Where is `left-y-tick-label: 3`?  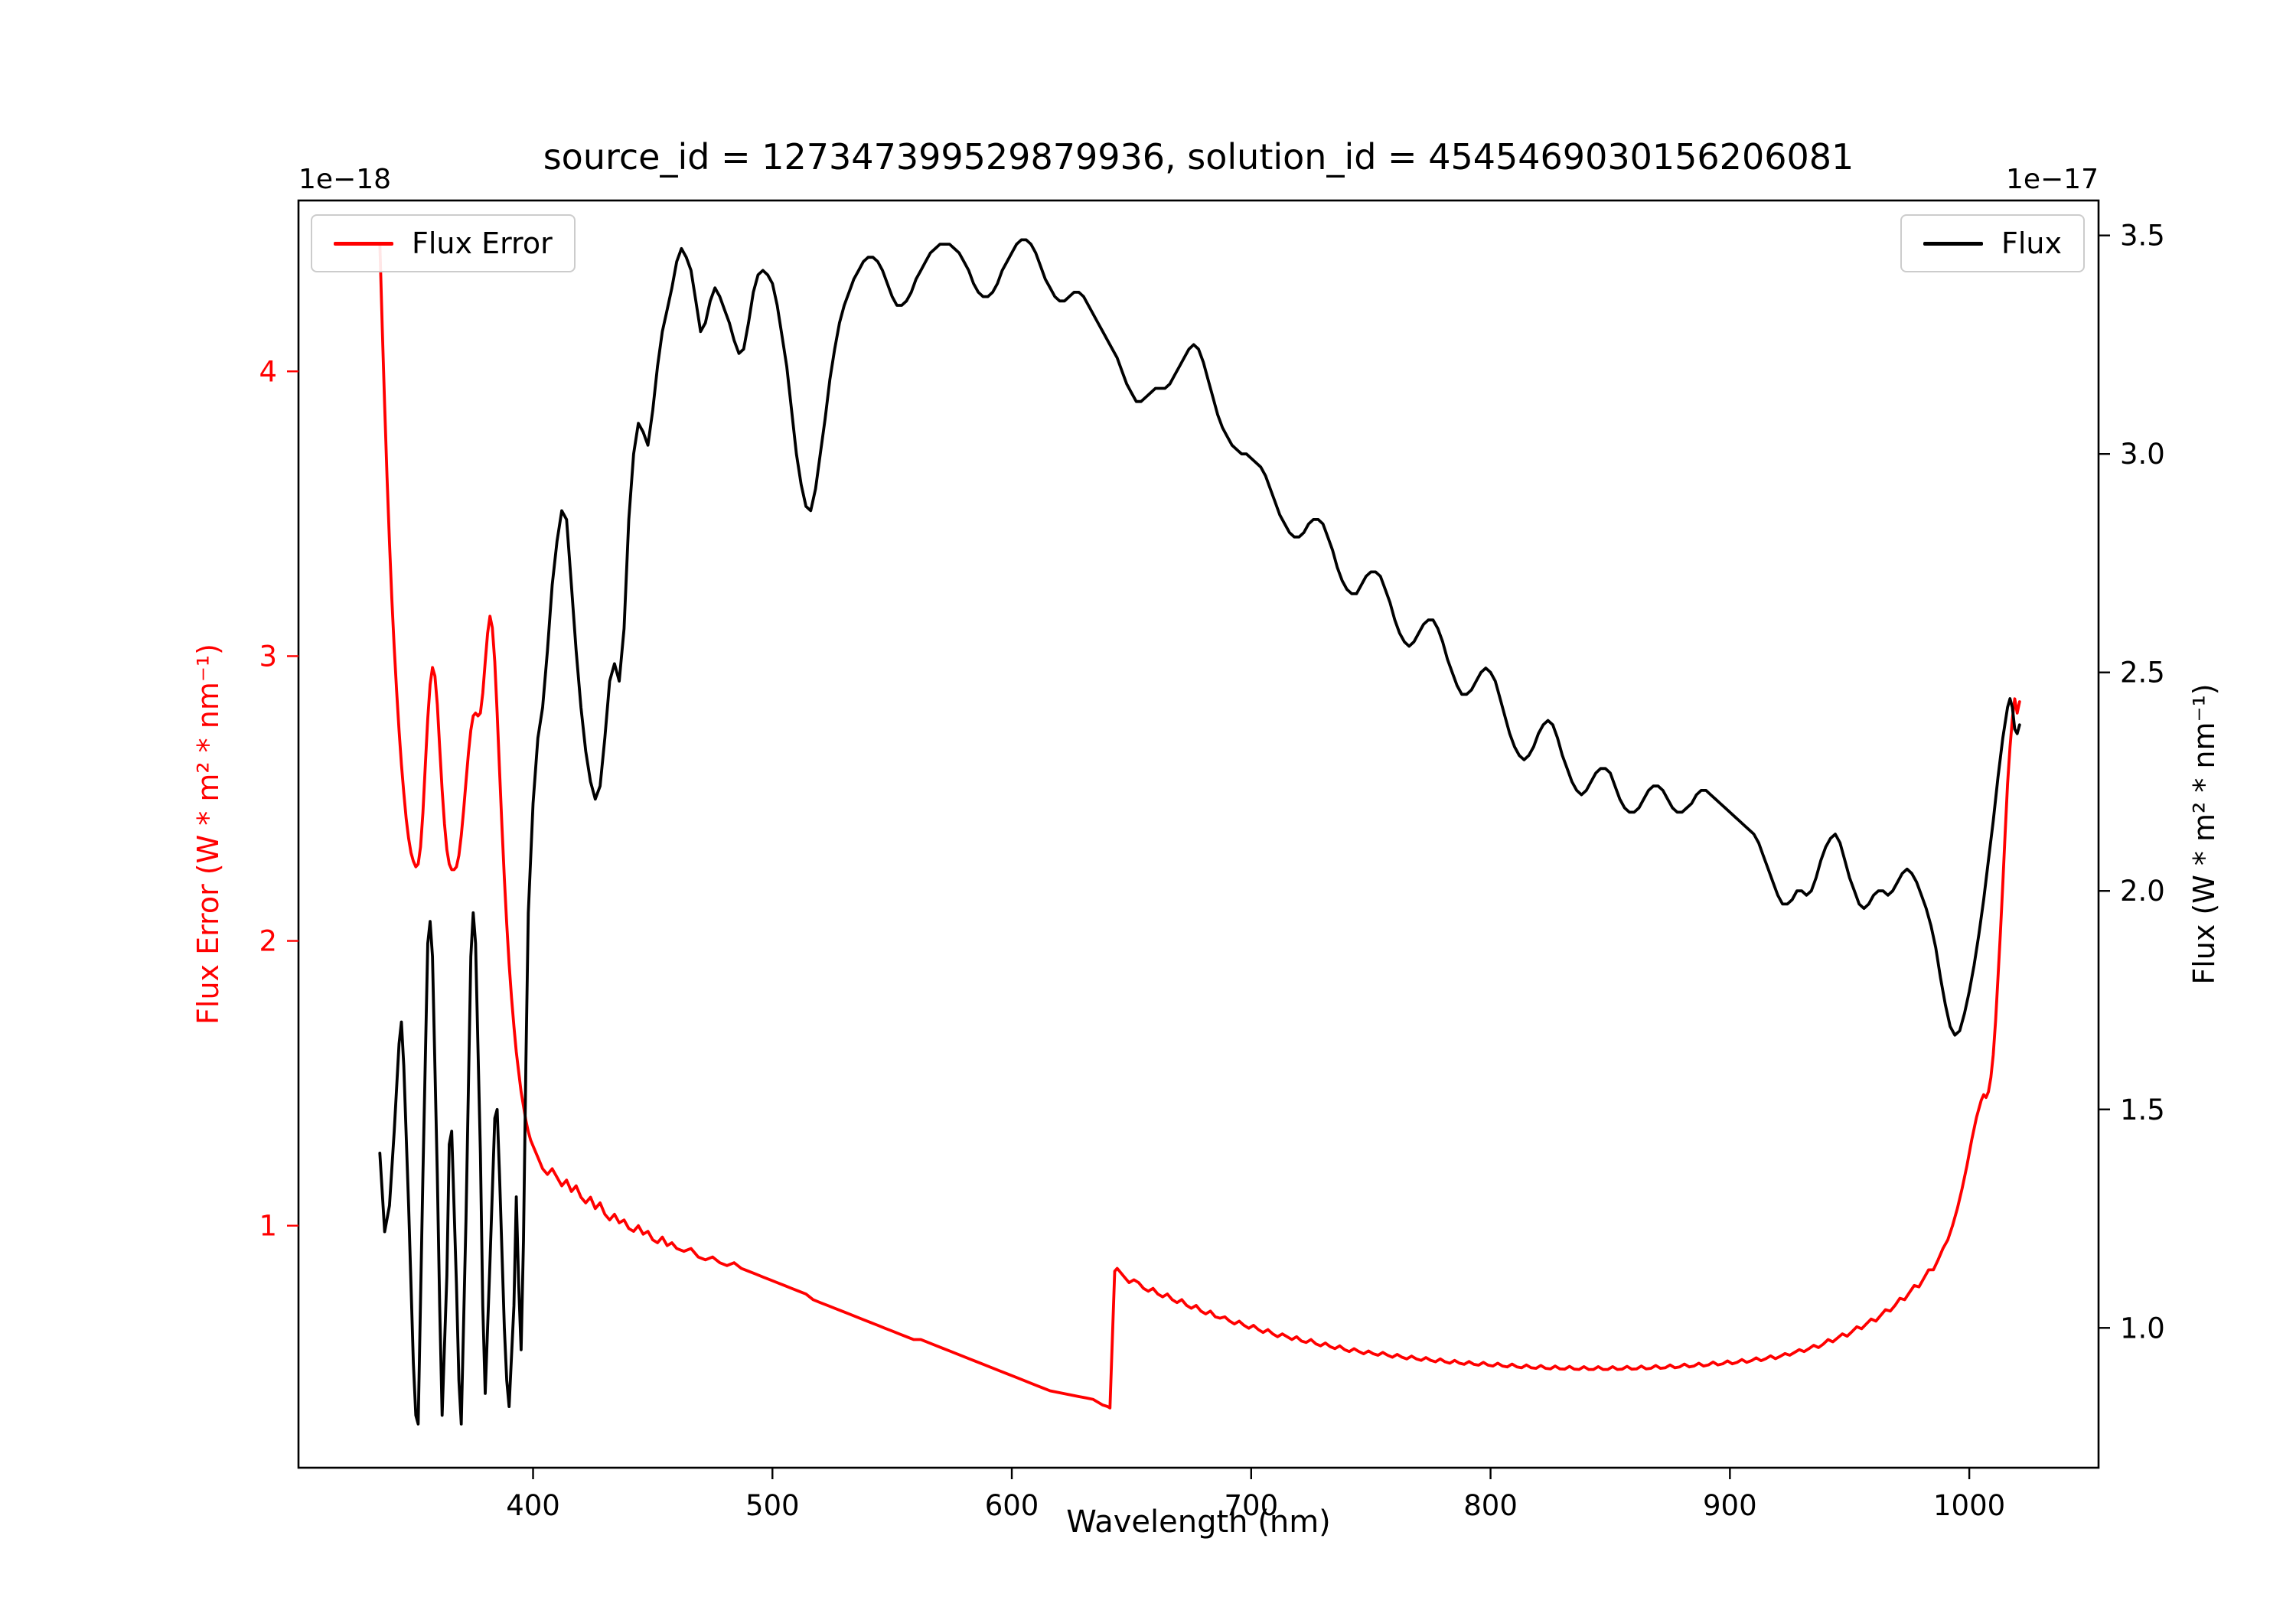 left-y-tick-label: 3 is located at coordinates (268, 656).